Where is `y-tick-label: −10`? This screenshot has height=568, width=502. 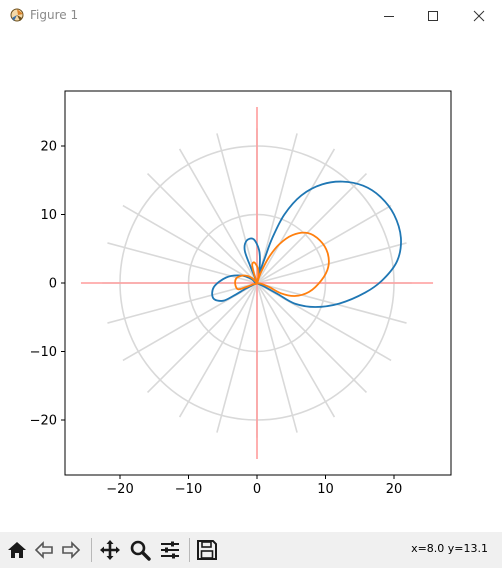
y-tick-label: −10 is located at coordinates (43, 352).